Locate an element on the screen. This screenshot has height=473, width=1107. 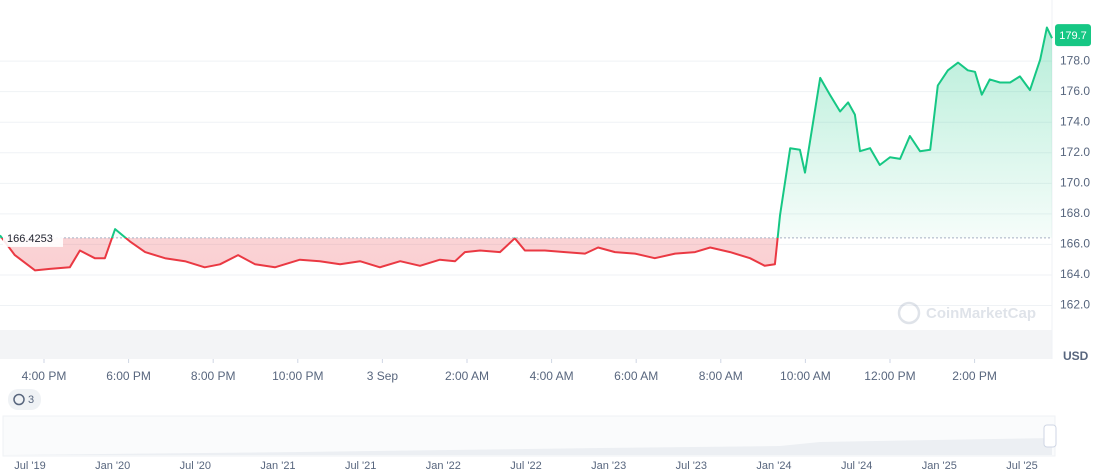
x-tick-label: 8:00 PM is located at coordinates (213, 376).